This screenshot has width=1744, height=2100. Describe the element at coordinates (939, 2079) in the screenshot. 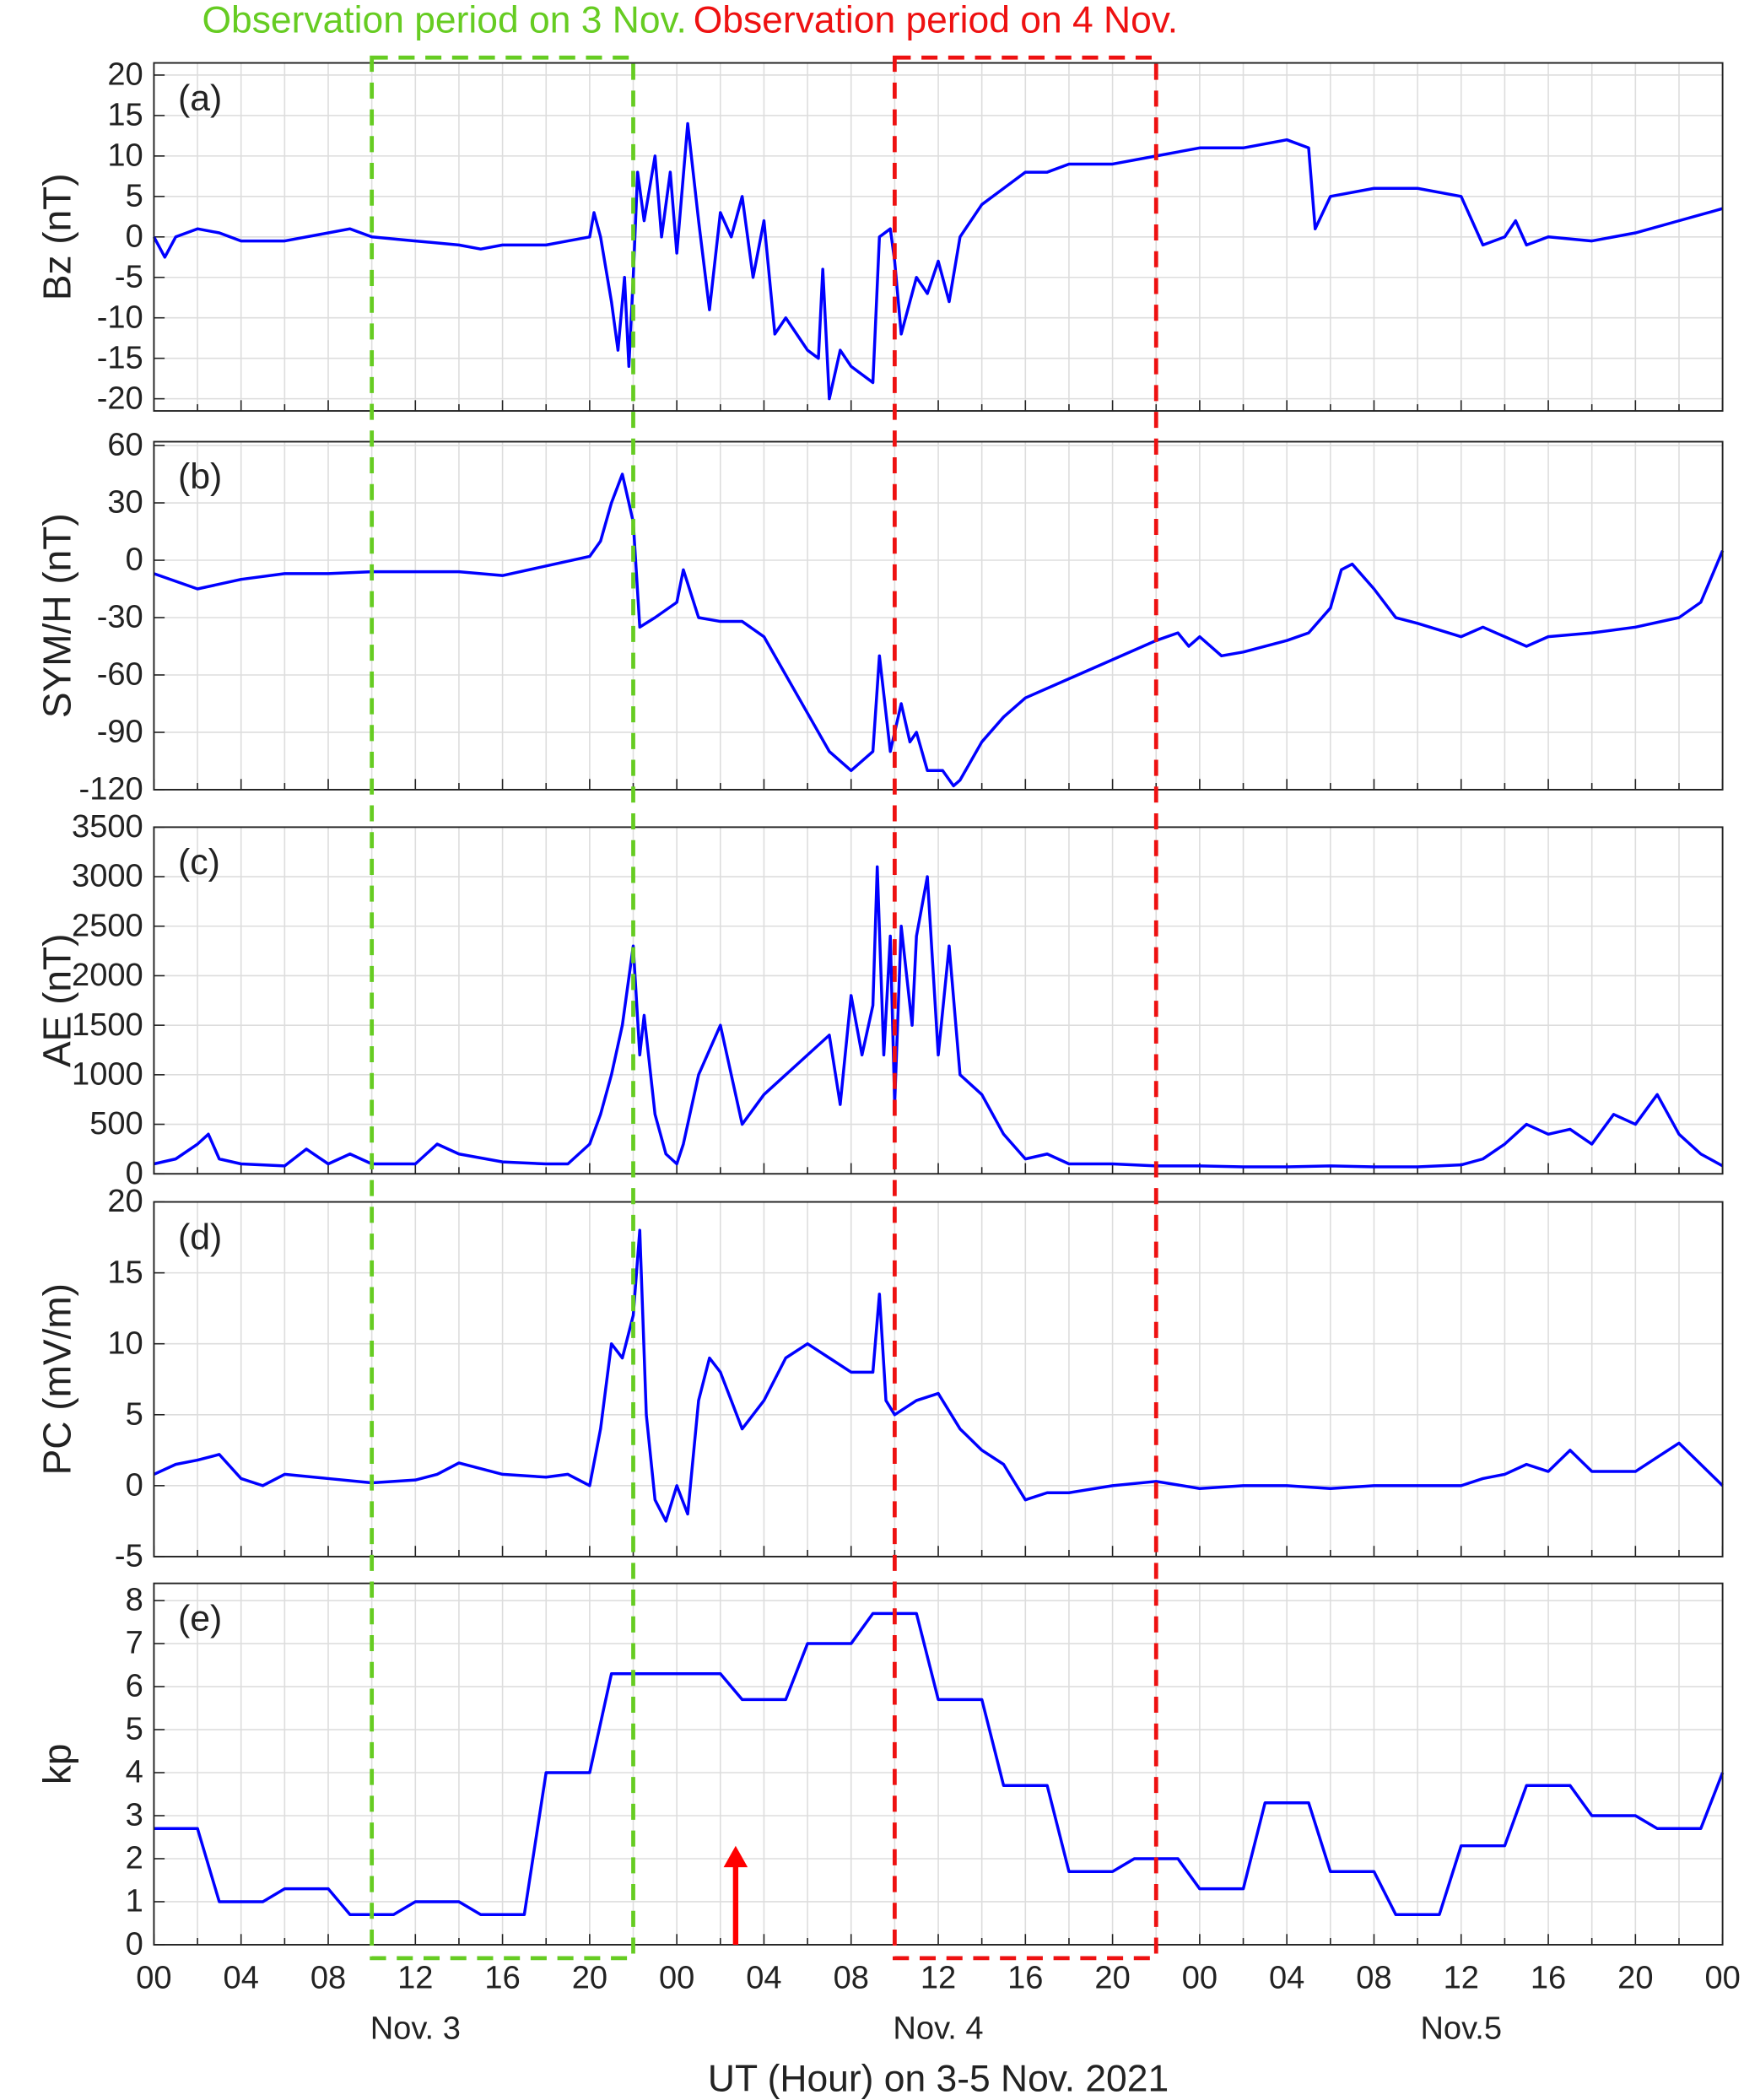

I see `x-axis-label: UT (Hour) on 3-5 Nov. 2021` at that location.